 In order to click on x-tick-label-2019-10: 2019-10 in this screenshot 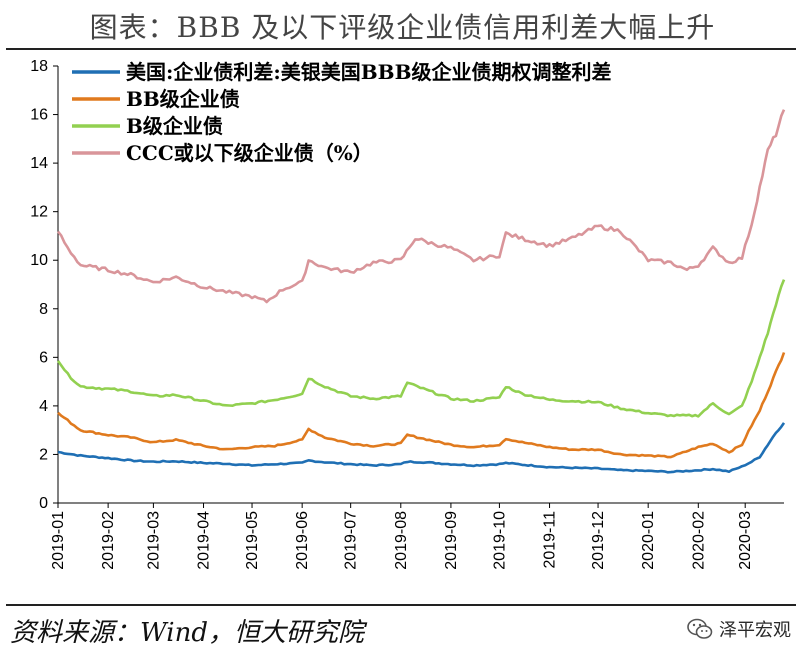, I will do `click(499, 540)`.